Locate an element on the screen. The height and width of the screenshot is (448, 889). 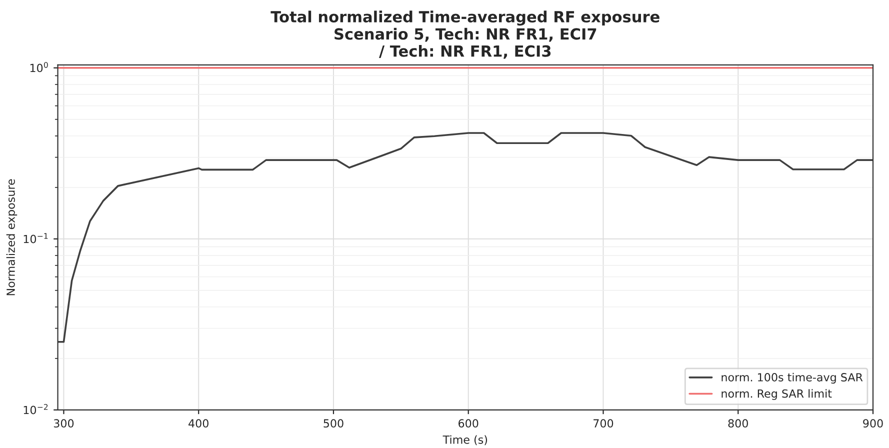
x-tick-label: 500 is located at coordinates (334, 423).